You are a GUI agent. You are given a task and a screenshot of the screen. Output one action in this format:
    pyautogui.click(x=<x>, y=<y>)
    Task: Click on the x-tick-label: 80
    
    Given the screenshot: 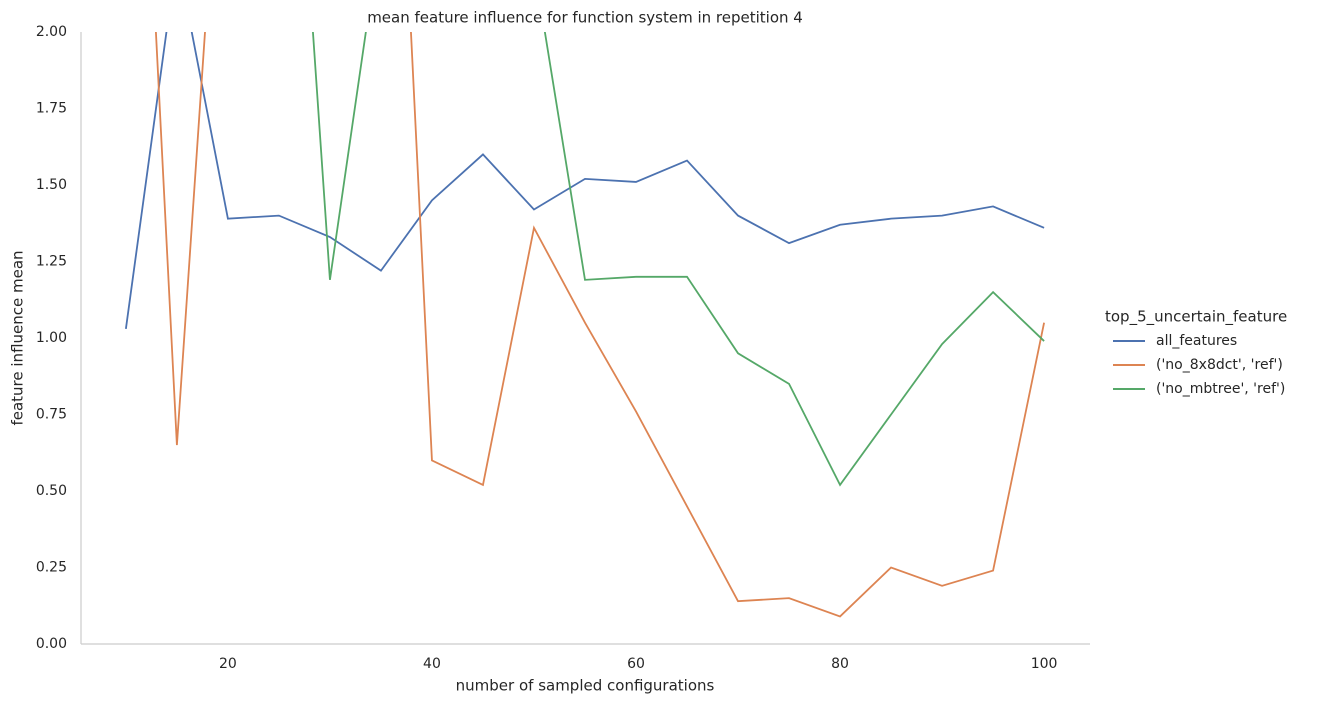 What is the action you would take?
    pyautogui.click(x=840, y=664)
    